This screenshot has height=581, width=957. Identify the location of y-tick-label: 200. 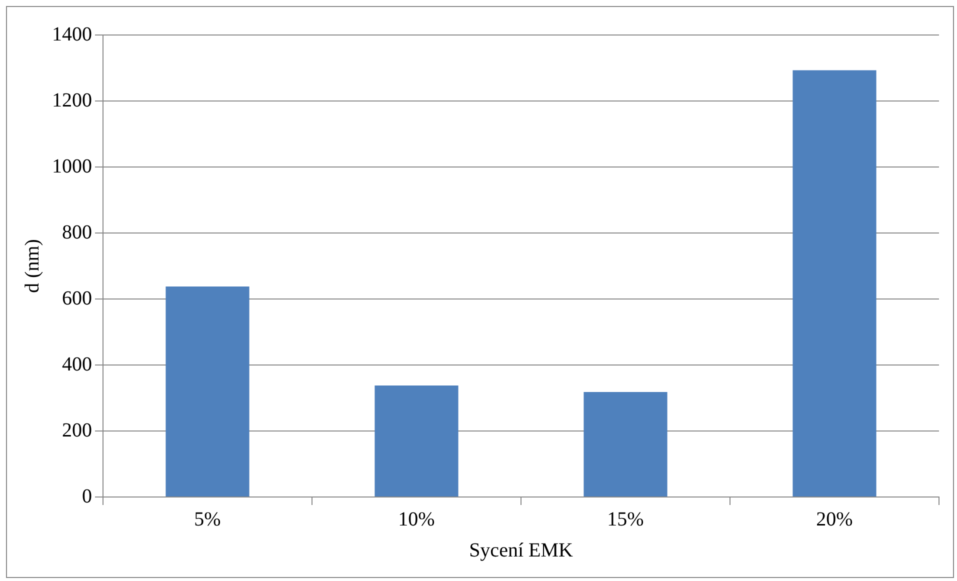
(77, 430).